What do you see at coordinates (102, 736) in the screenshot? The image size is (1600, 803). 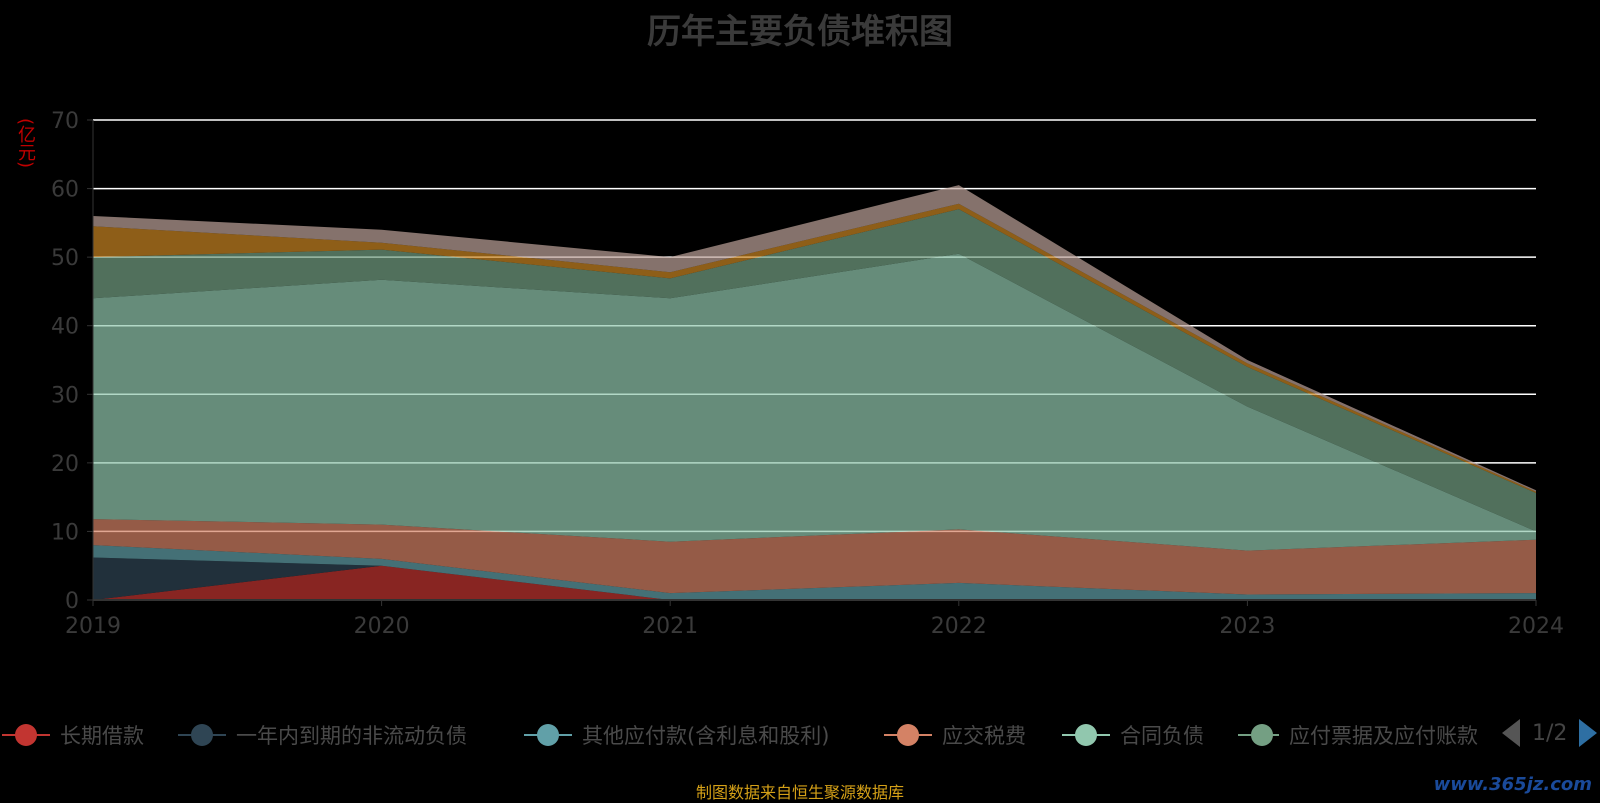 I see `legend-label: 长期借款` at bounding box center [102, 736].